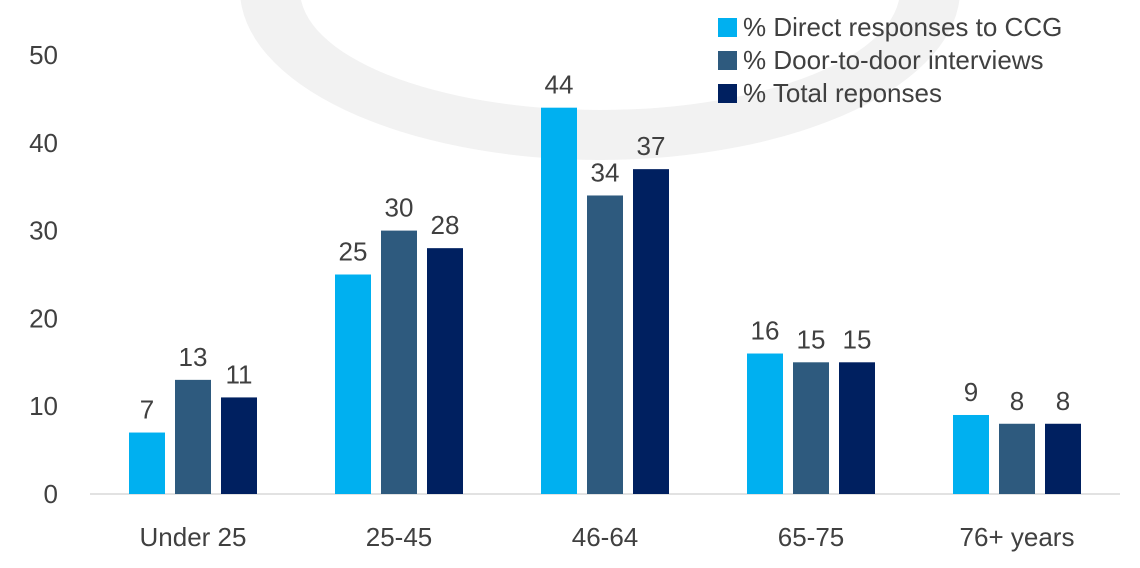  I want to click on data-label: 11, so click(239, 374).